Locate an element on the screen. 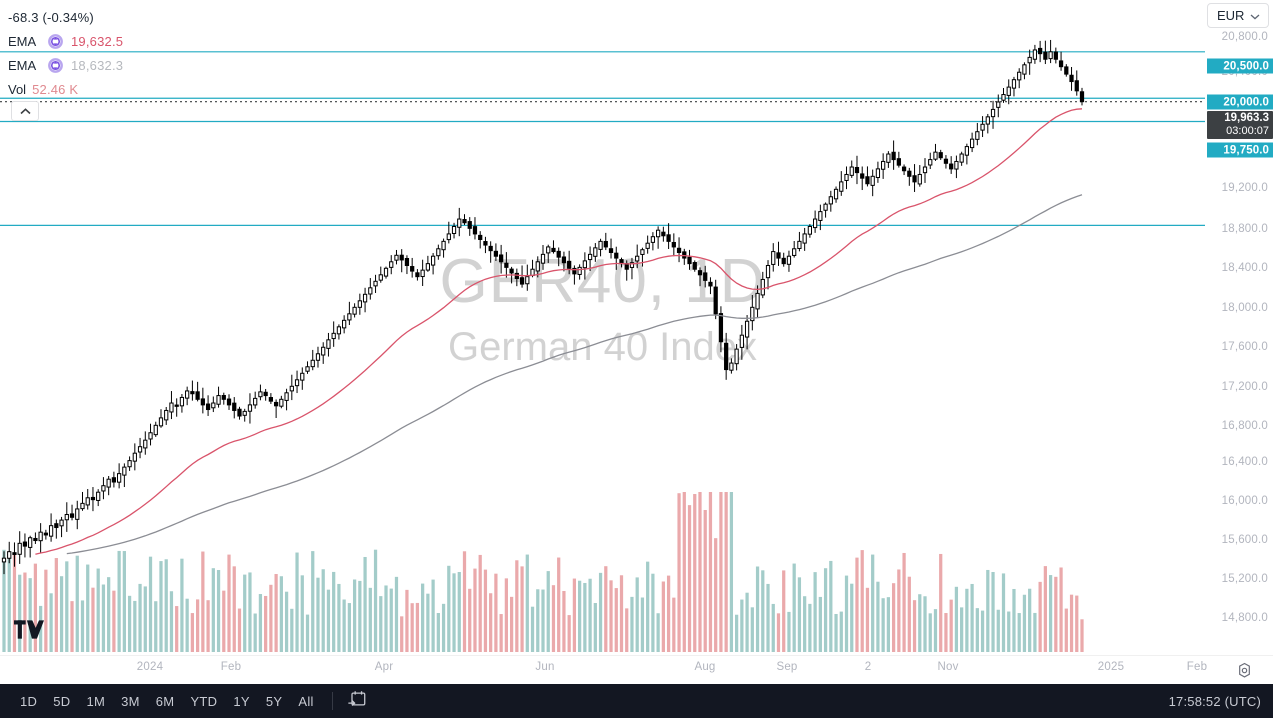 This screenshot has height=718, width=1273. chevron-up-icon is located at coordinates (25, 111).